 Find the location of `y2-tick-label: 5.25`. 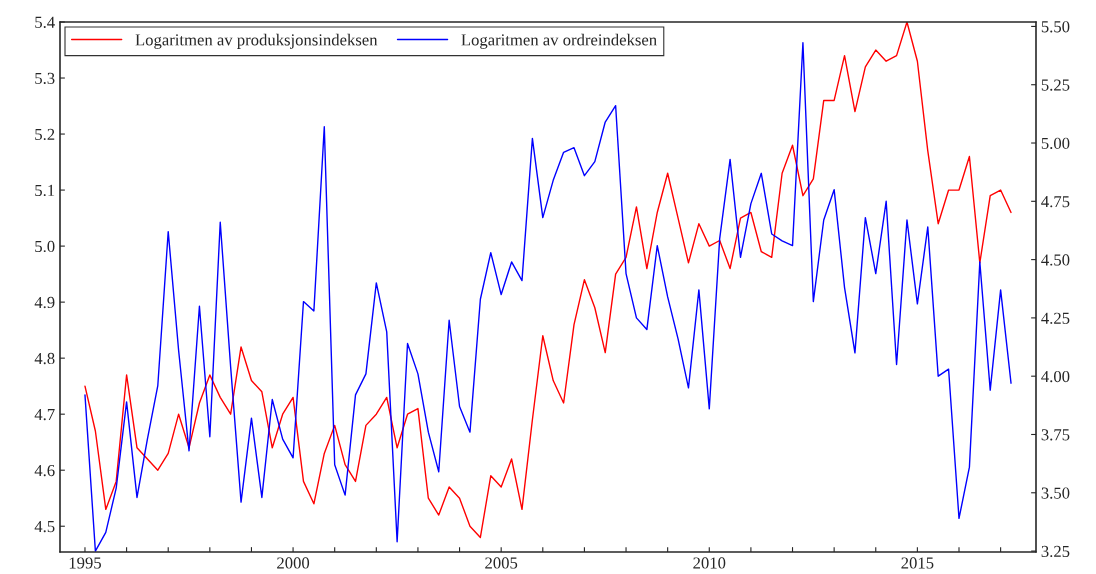

y2-tick-label: 5.25 is located at coordinates (1055, 85).